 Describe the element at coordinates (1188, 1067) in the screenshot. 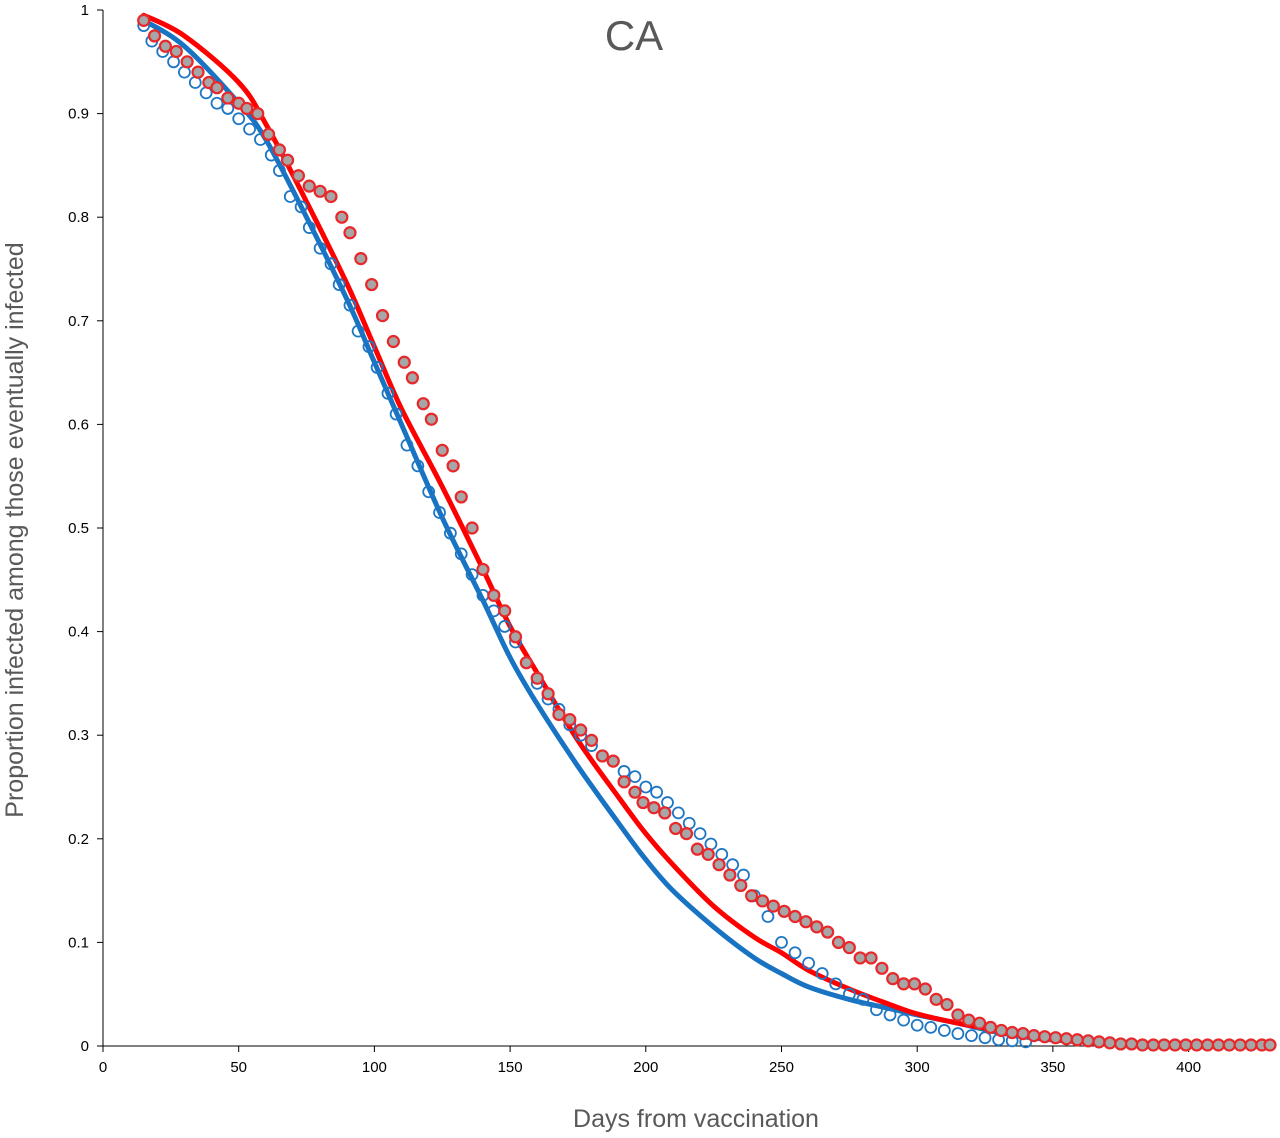

I see `x-tick-label: 400` at that location.